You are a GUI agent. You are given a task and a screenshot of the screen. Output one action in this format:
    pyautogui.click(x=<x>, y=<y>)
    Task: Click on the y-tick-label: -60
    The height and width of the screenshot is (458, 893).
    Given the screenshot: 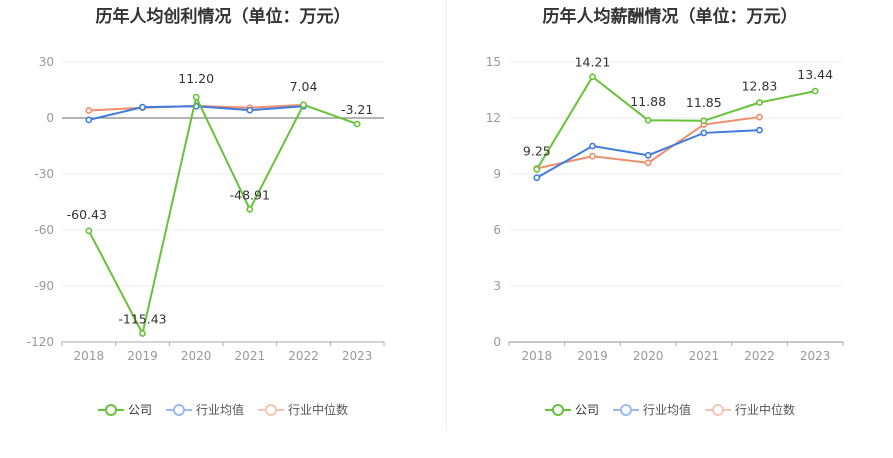 What is the action you would take?
    pyautogui.click(x=44, y=230)
    